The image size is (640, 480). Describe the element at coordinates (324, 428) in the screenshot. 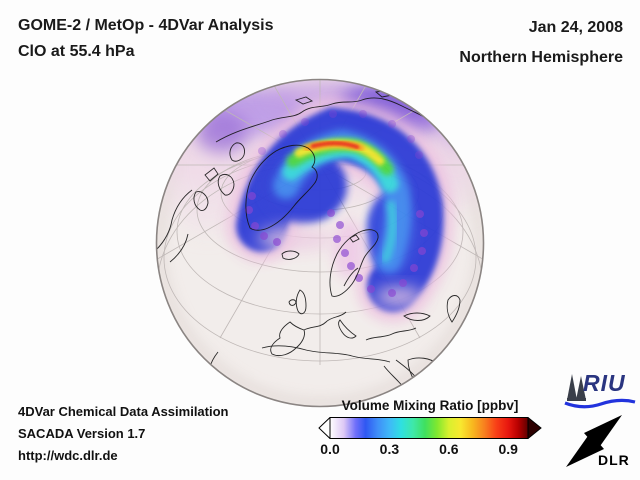

I see `colorbar-left-arrow` at that location.